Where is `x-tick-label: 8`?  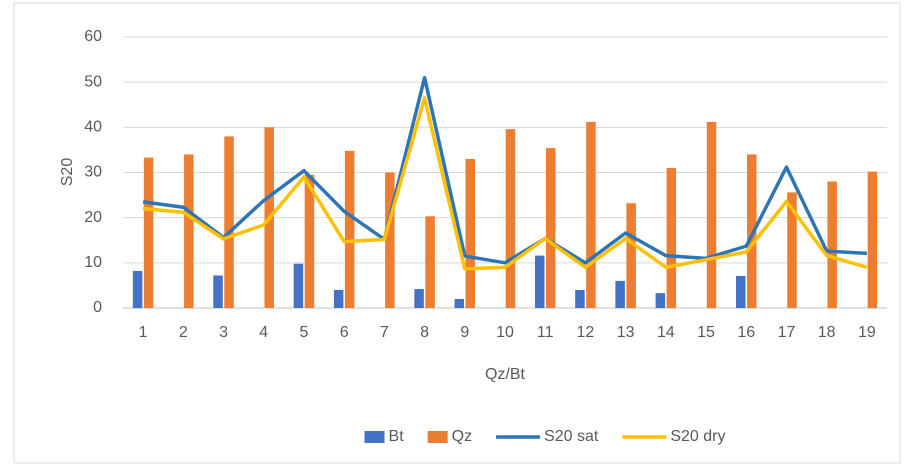
x-tick-label: 8 is located at coordinates (424, 332).